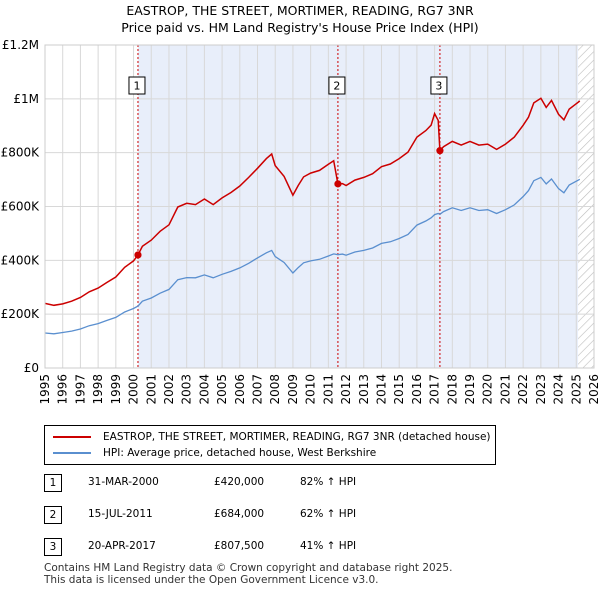 Image resolution: width=600 pixels, height=590 pixels. I want to click on x-tick-label: 2010, so click(311, 389).